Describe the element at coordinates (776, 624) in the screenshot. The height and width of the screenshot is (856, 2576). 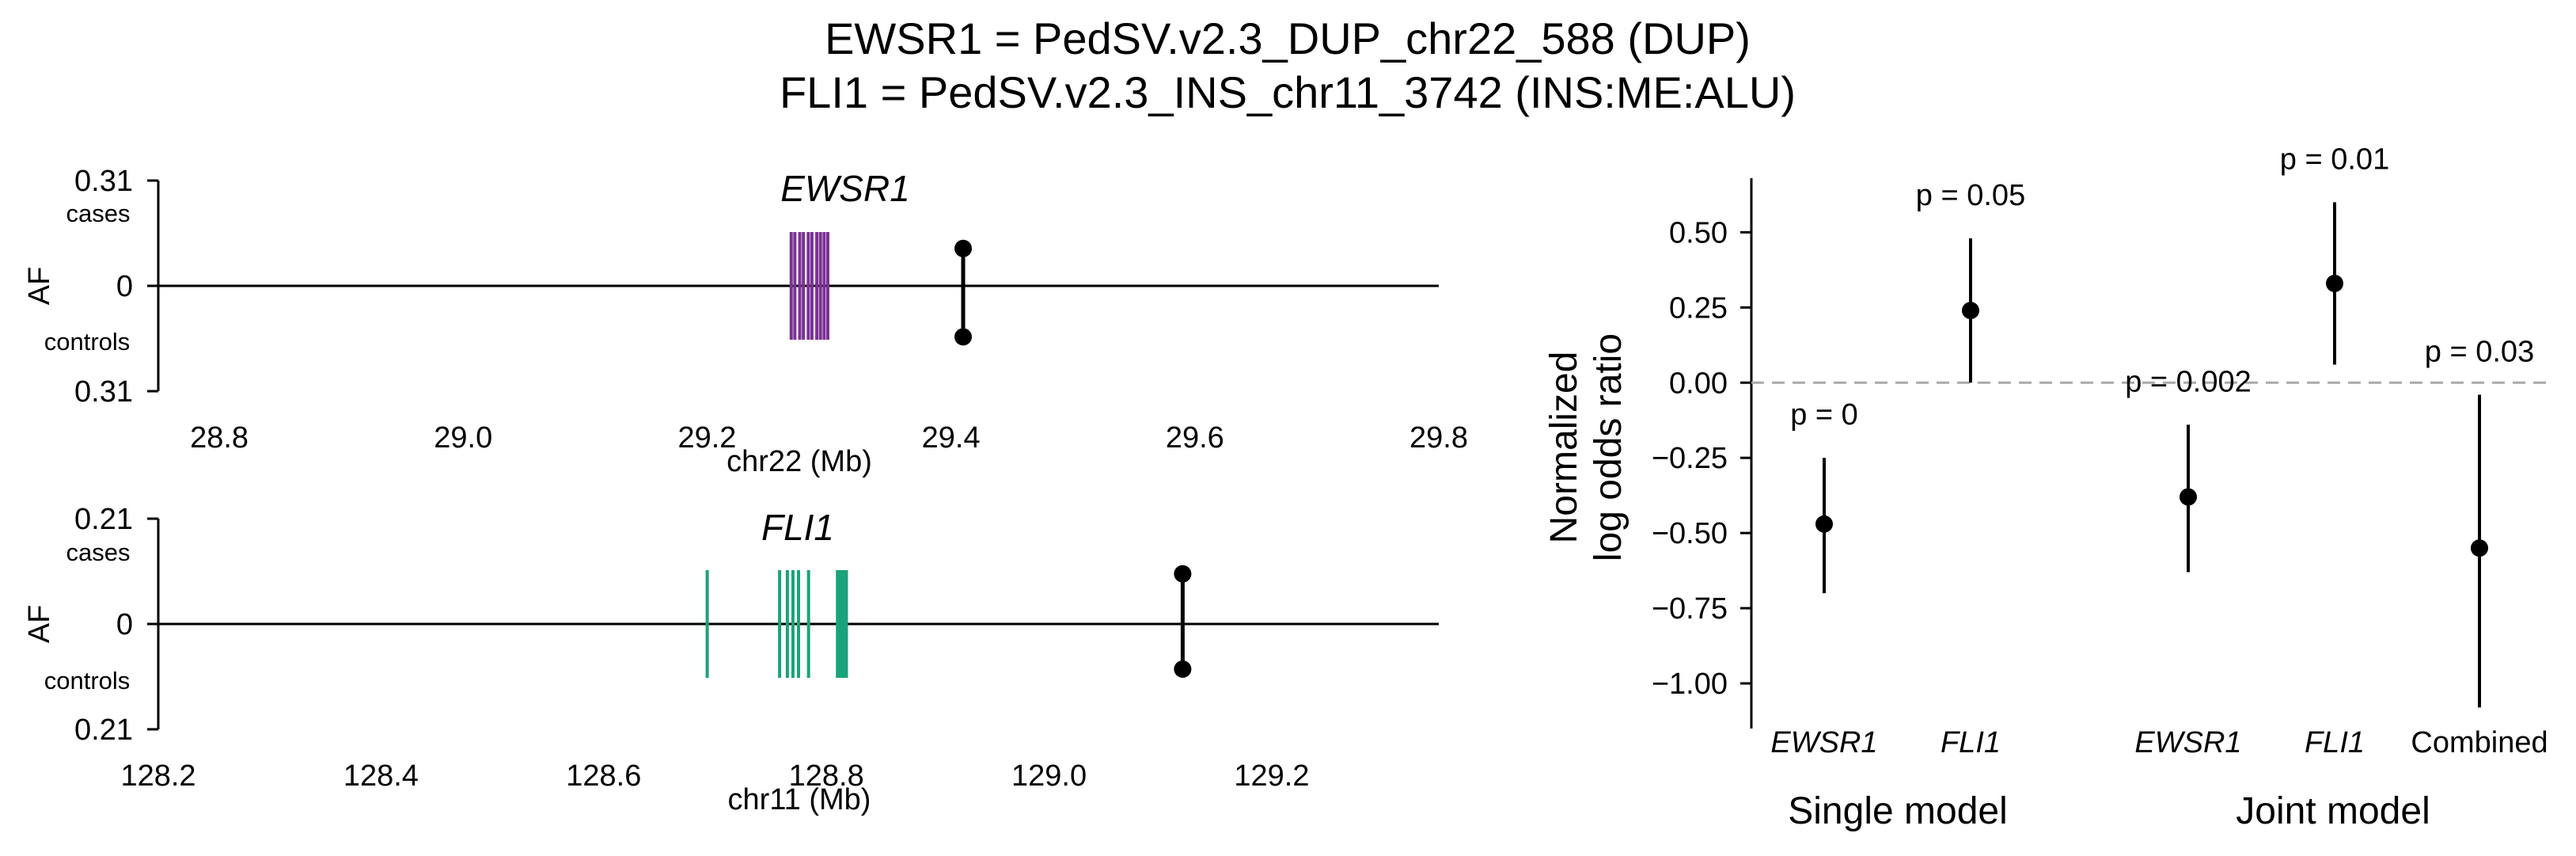
I see `fli1-exon-marks` at that location.